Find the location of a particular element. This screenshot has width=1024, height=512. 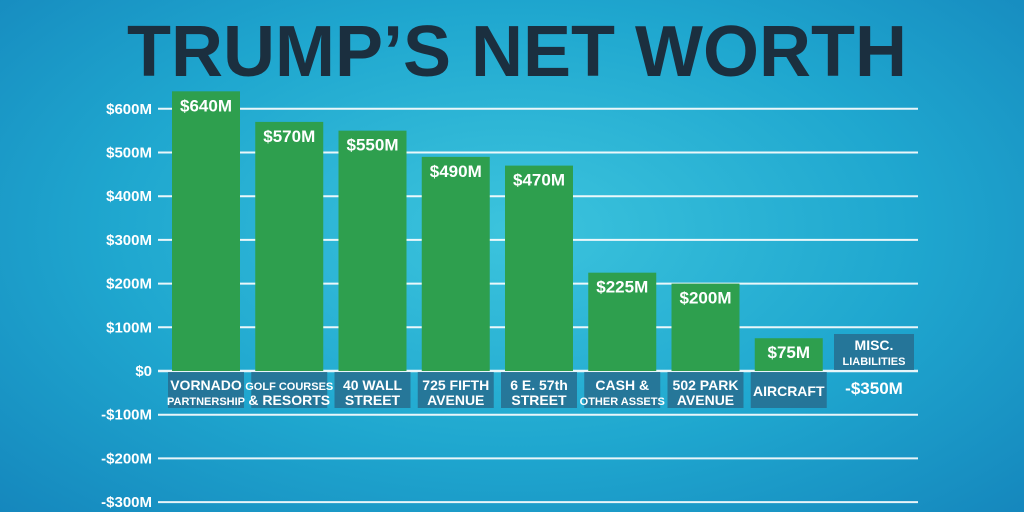

data-label: $490M is located at coordinates (456, 171).